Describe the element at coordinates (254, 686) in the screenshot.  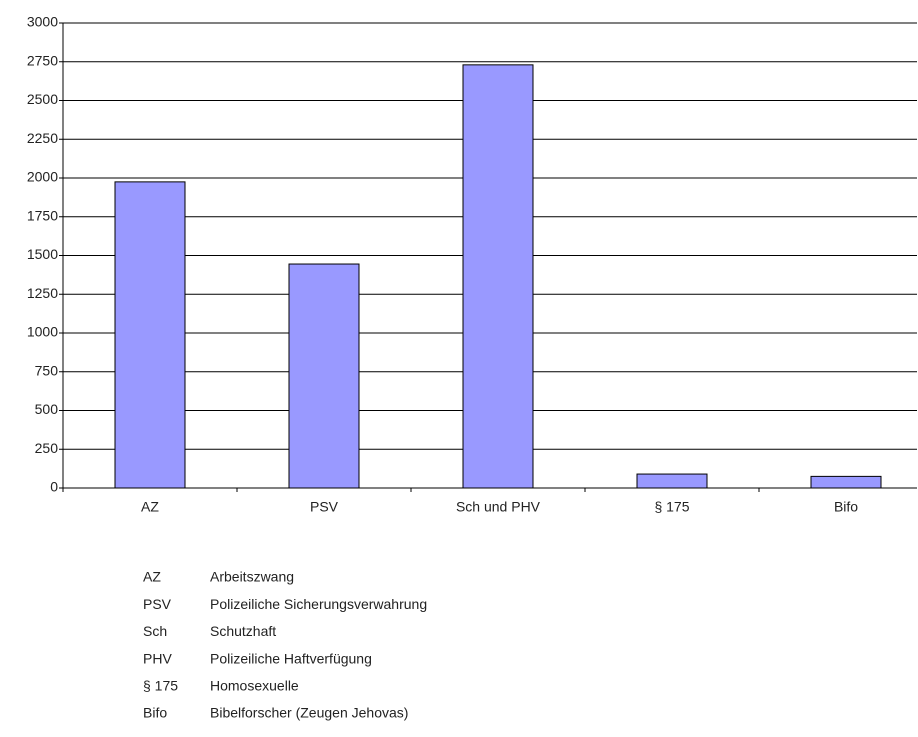
I see `abbreviation-text: Homosexuelle` at that location.